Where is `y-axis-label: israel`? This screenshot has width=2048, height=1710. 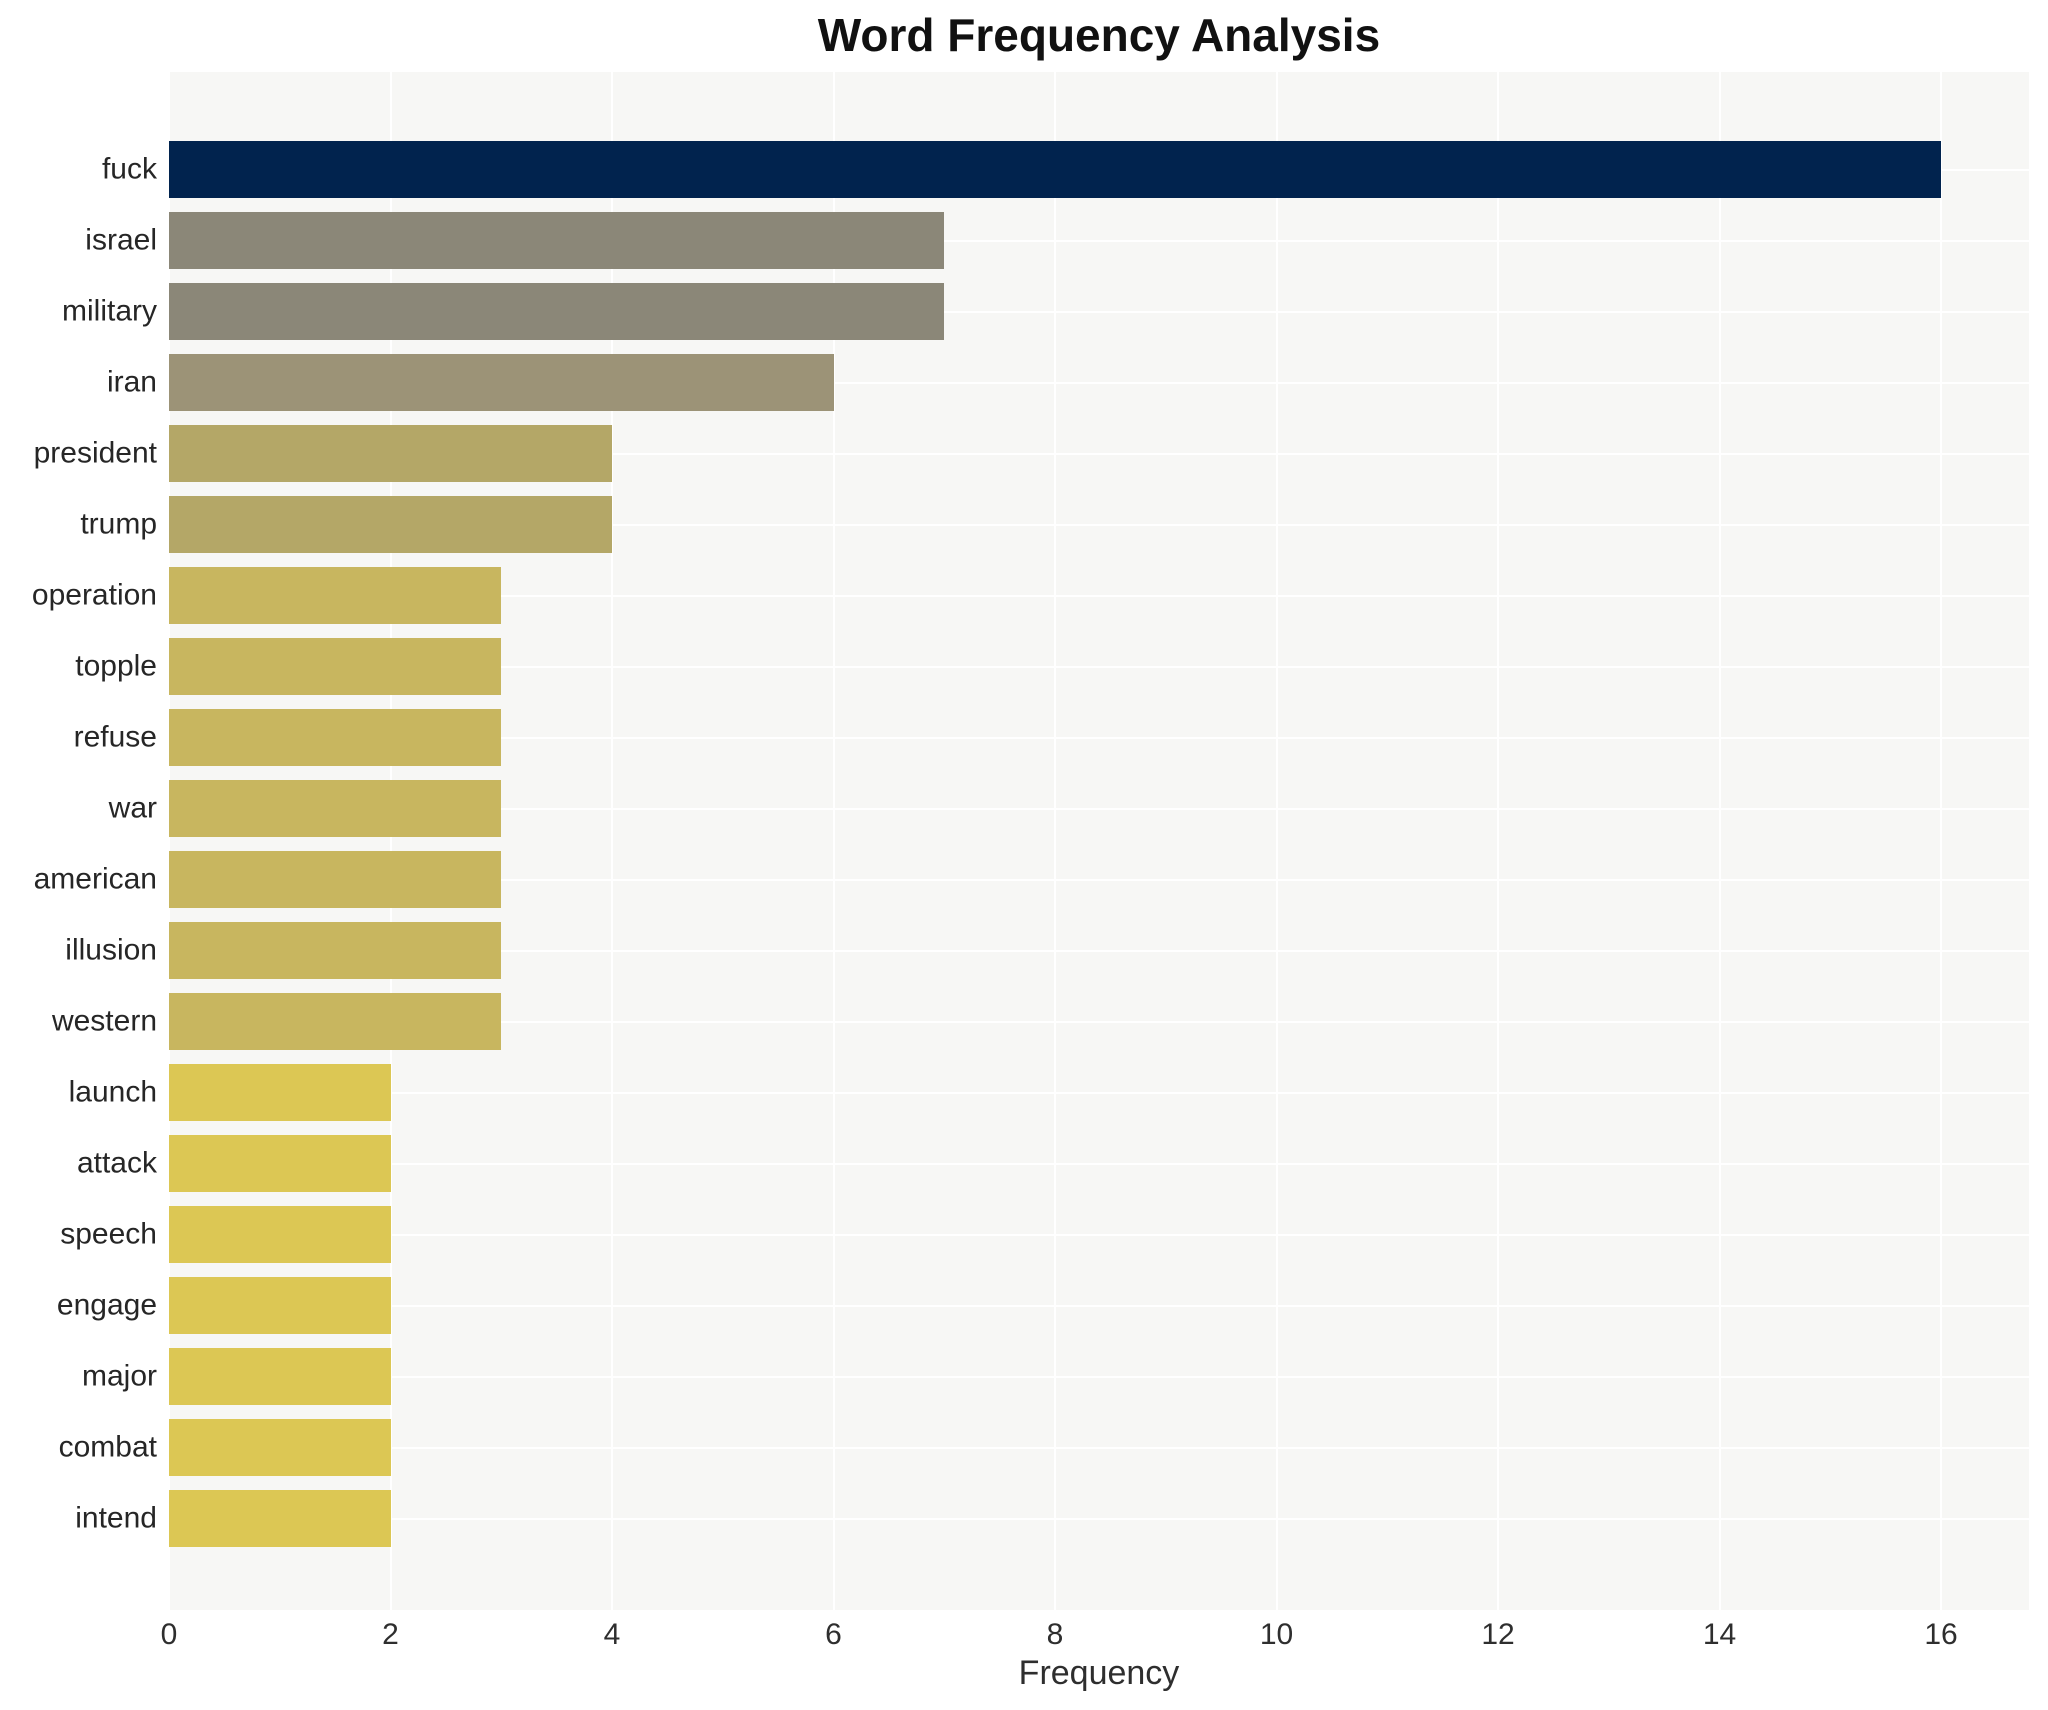 y-axis-label: israel is located at coordinates (121, 239).